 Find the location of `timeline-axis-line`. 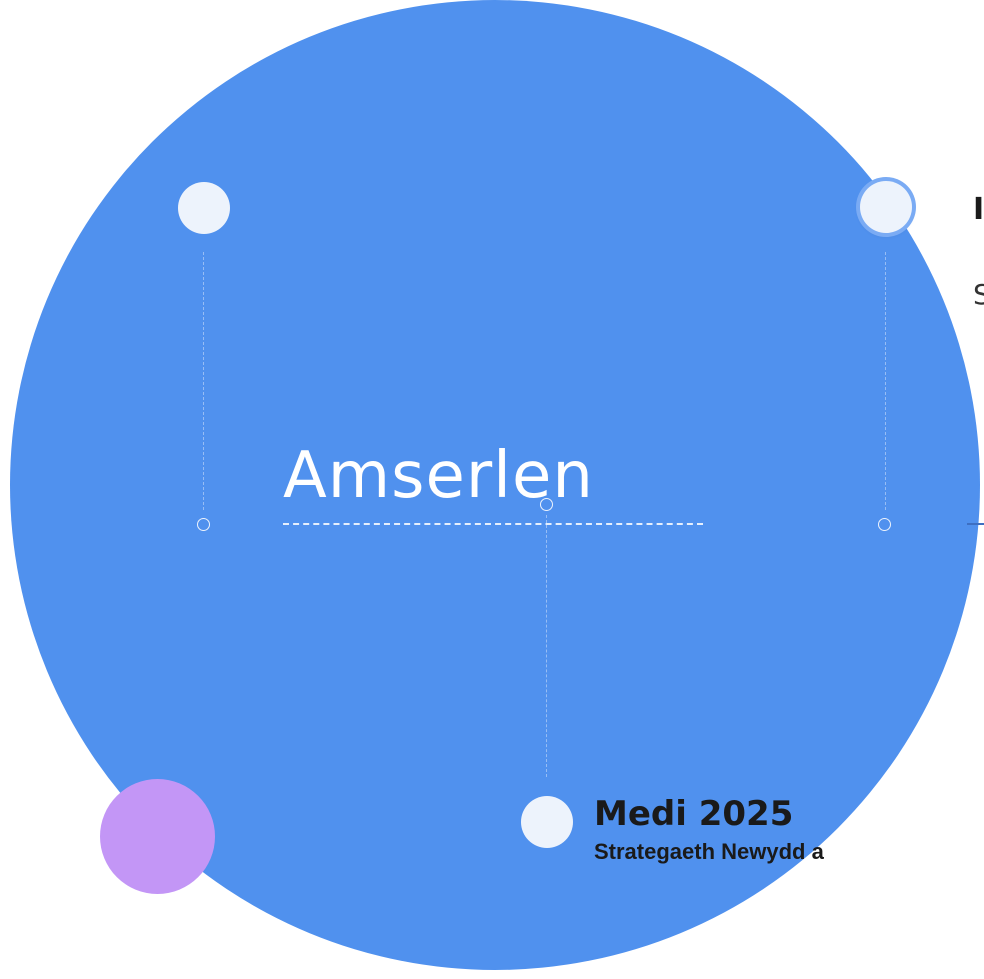

timeline-axis-line is located at coordinates (975, 524).